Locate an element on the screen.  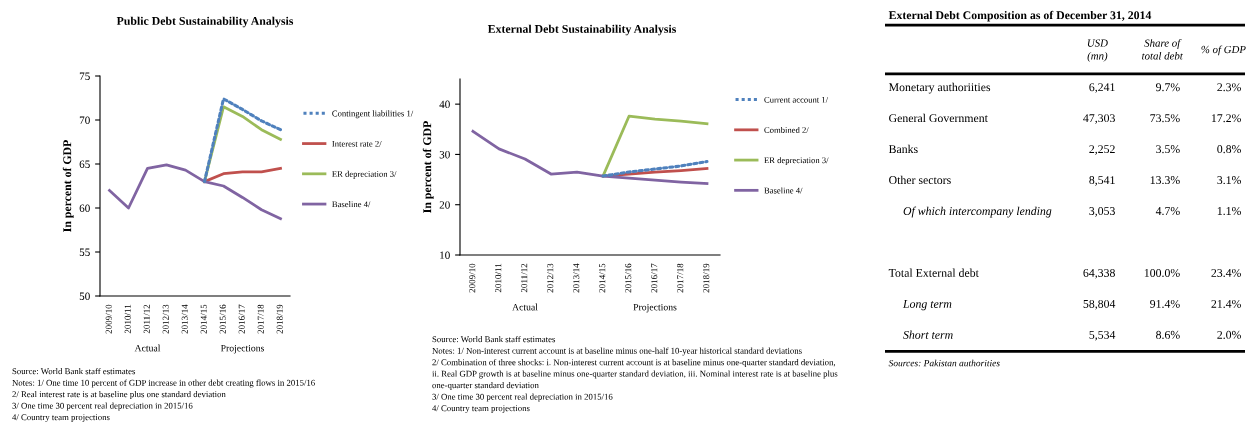
y-tick-label: 70 is located at coordinates (84, 120).